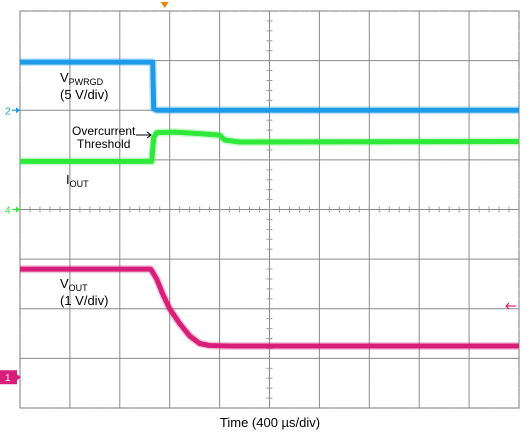 The height and width of the screenshot is (435, 531). What do you see at coordinates (12, 111) in the screenshot?
I see `channel-2-ground-marker: 2` at bounding box center [12, 111].